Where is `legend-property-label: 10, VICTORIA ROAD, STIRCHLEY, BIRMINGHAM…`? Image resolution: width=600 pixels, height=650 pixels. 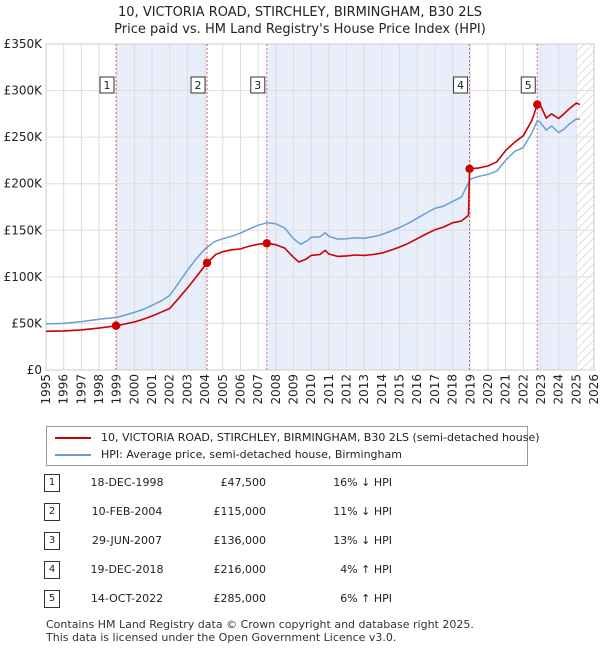 legend-property-label: 10, VICTORIA ROAD, STIRCHLEY, BIRMINGHAM… is located at coordinates (320, 437).